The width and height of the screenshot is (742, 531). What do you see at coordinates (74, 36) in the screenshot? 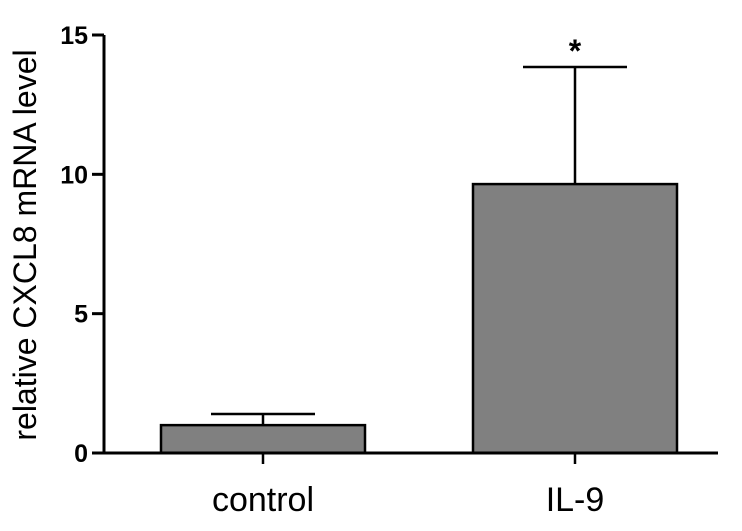
I see `y-tick-label-15: 15` at bounding box center [74, 36].